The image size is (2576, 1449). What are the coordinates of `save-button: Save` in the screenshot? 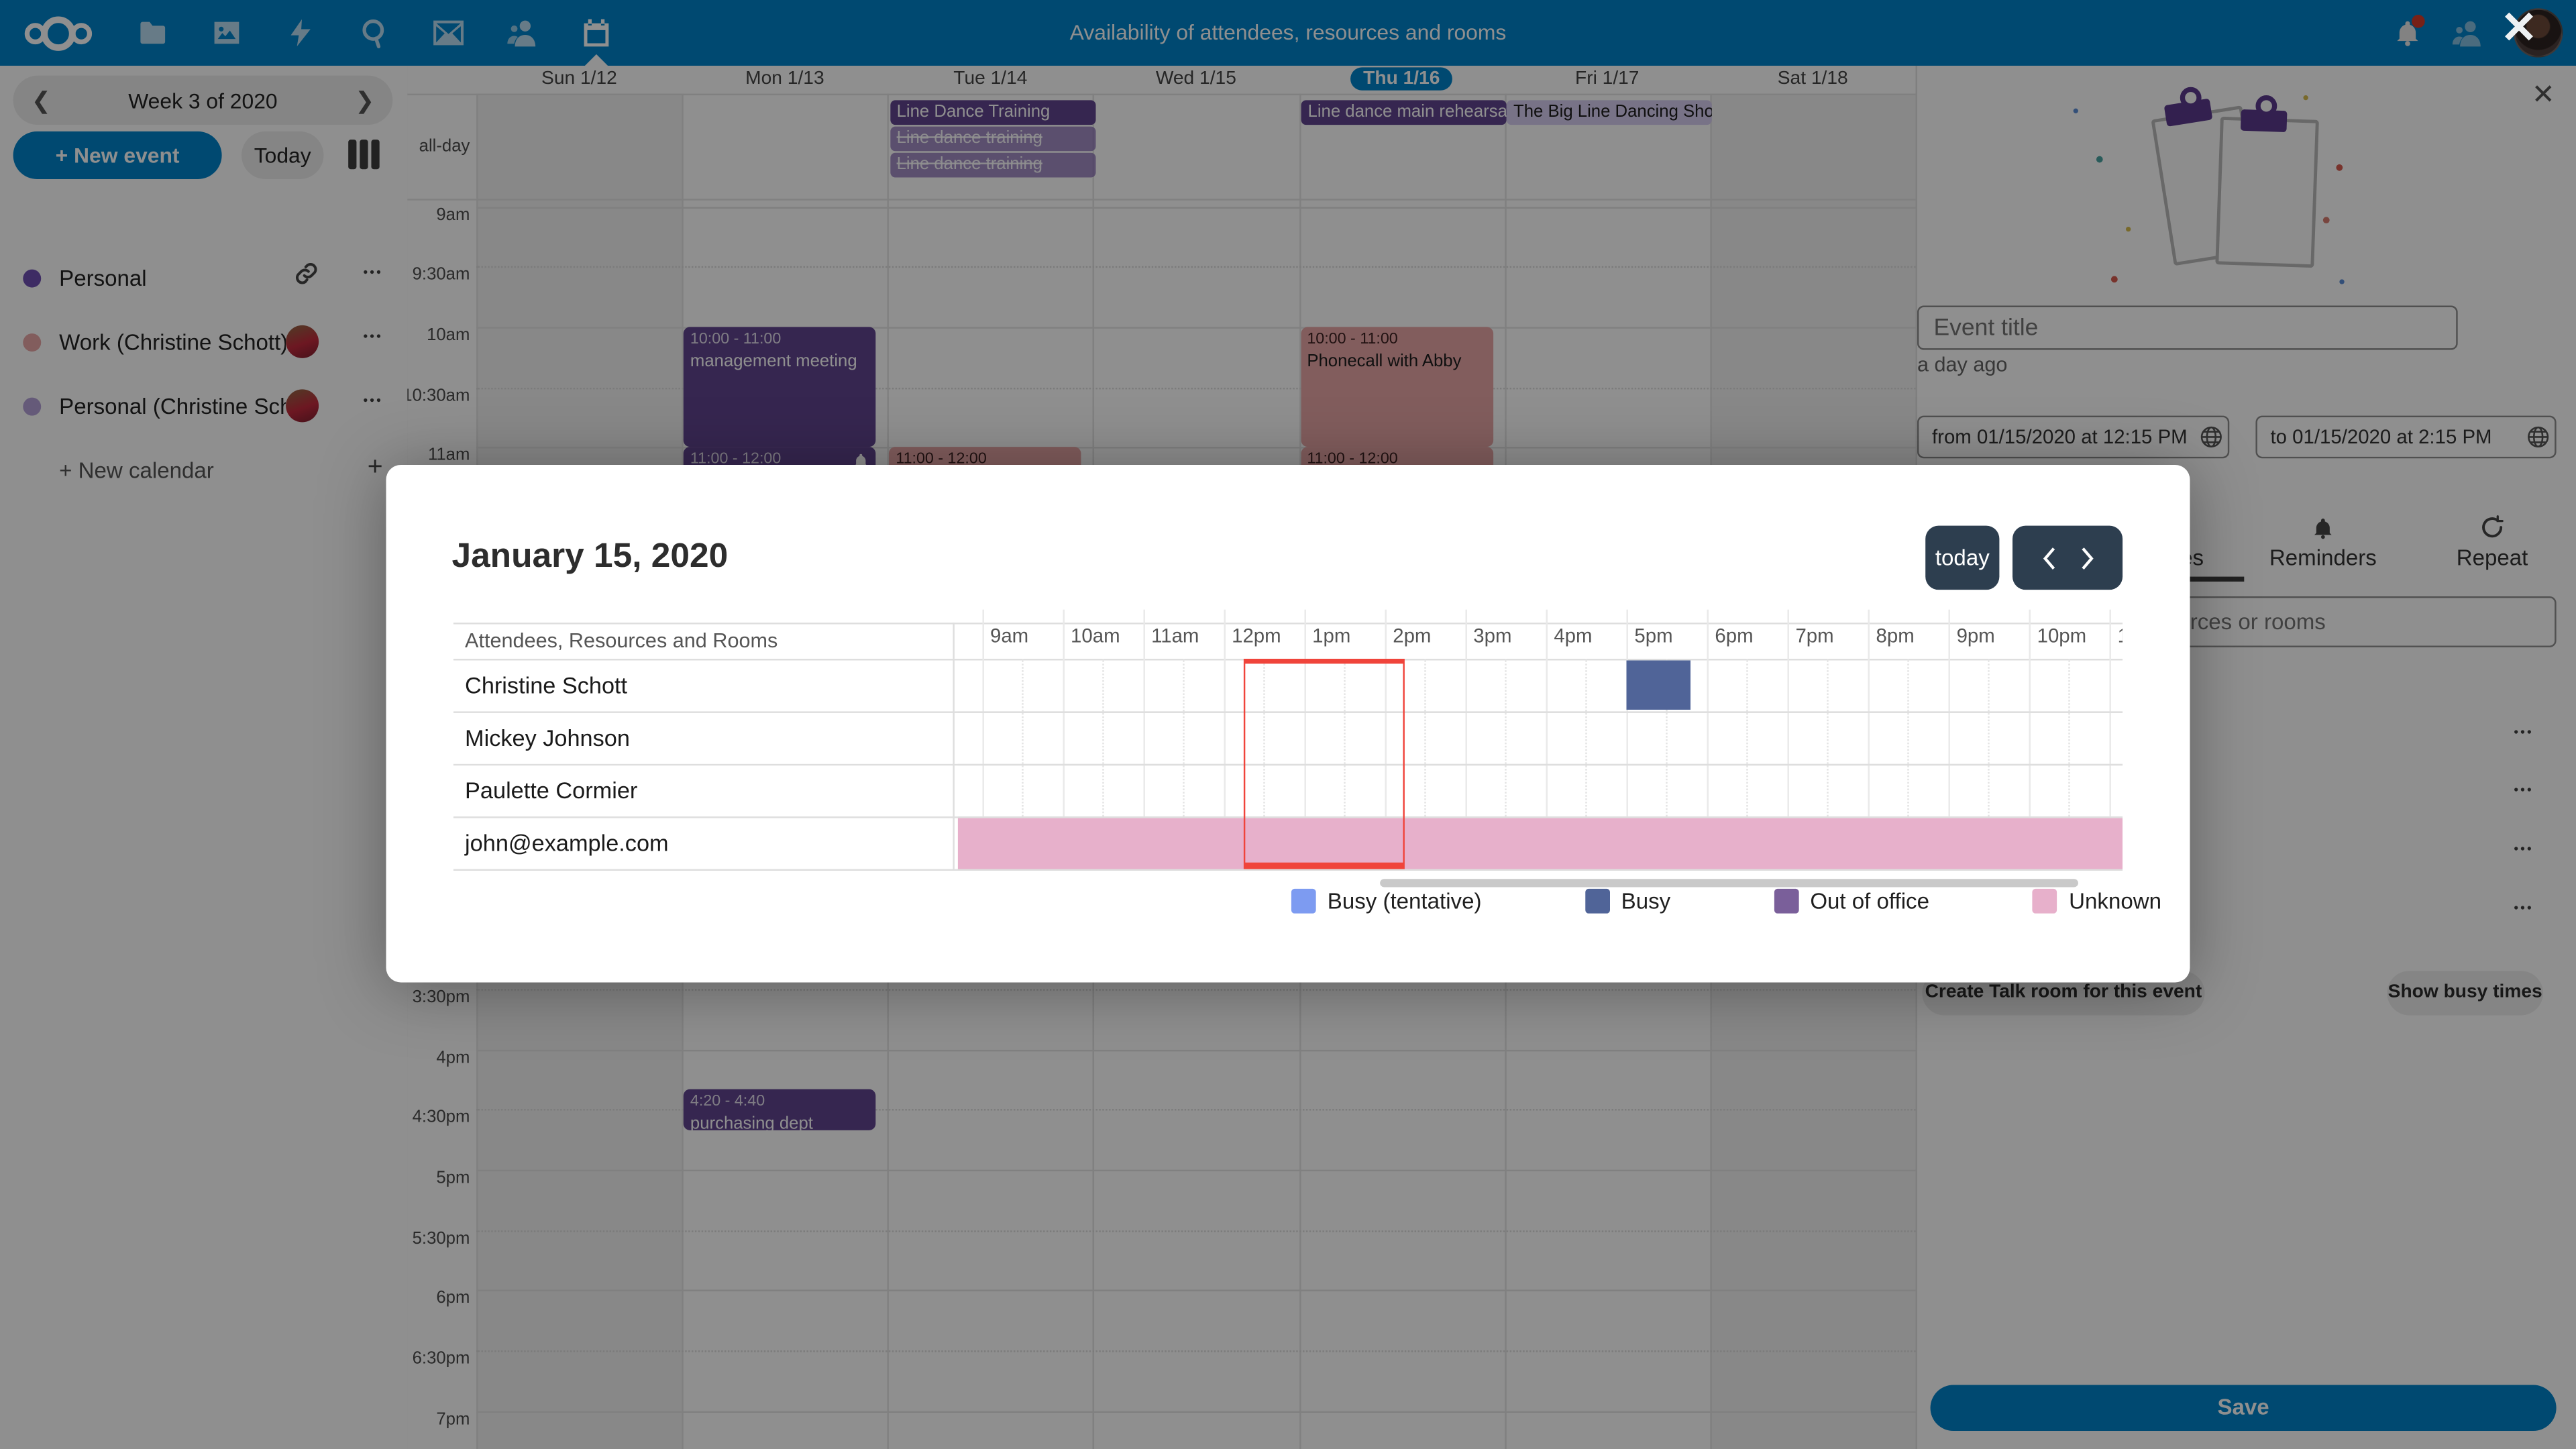 It's located at (2243, 1408).